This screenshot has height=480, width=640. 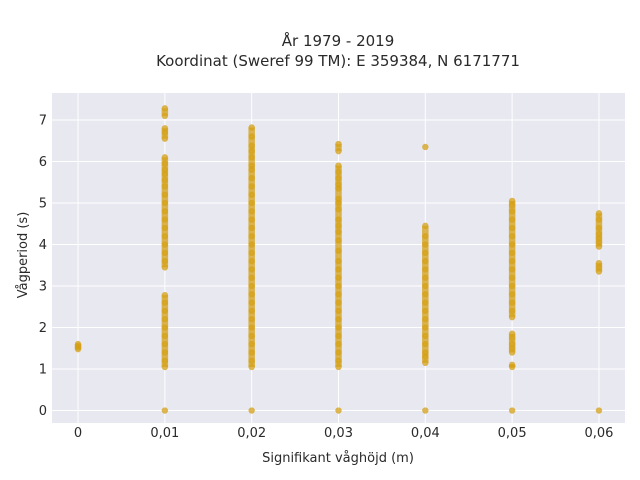 I want to click on y-tick-label: 4, so click(x=43, y=245).